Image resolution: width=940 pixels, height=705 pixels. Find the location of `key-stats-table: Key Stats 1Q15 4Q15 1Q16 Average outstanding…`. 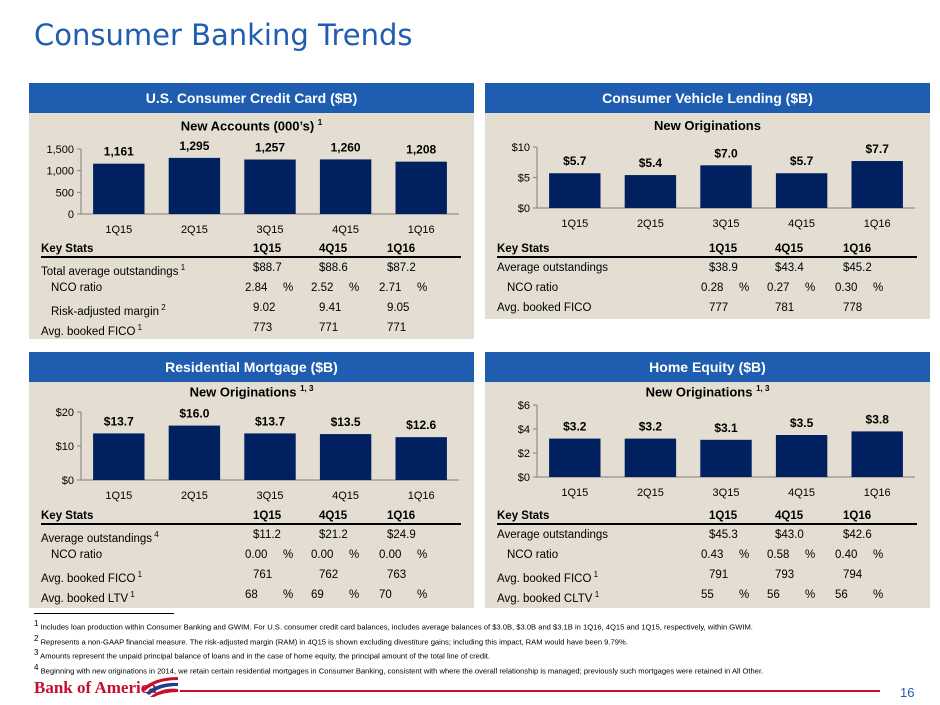

key-stats-table: Key Stats 1Q15 4Q15 1Q16 Average outstanding… is located at coordinates (707, 279).